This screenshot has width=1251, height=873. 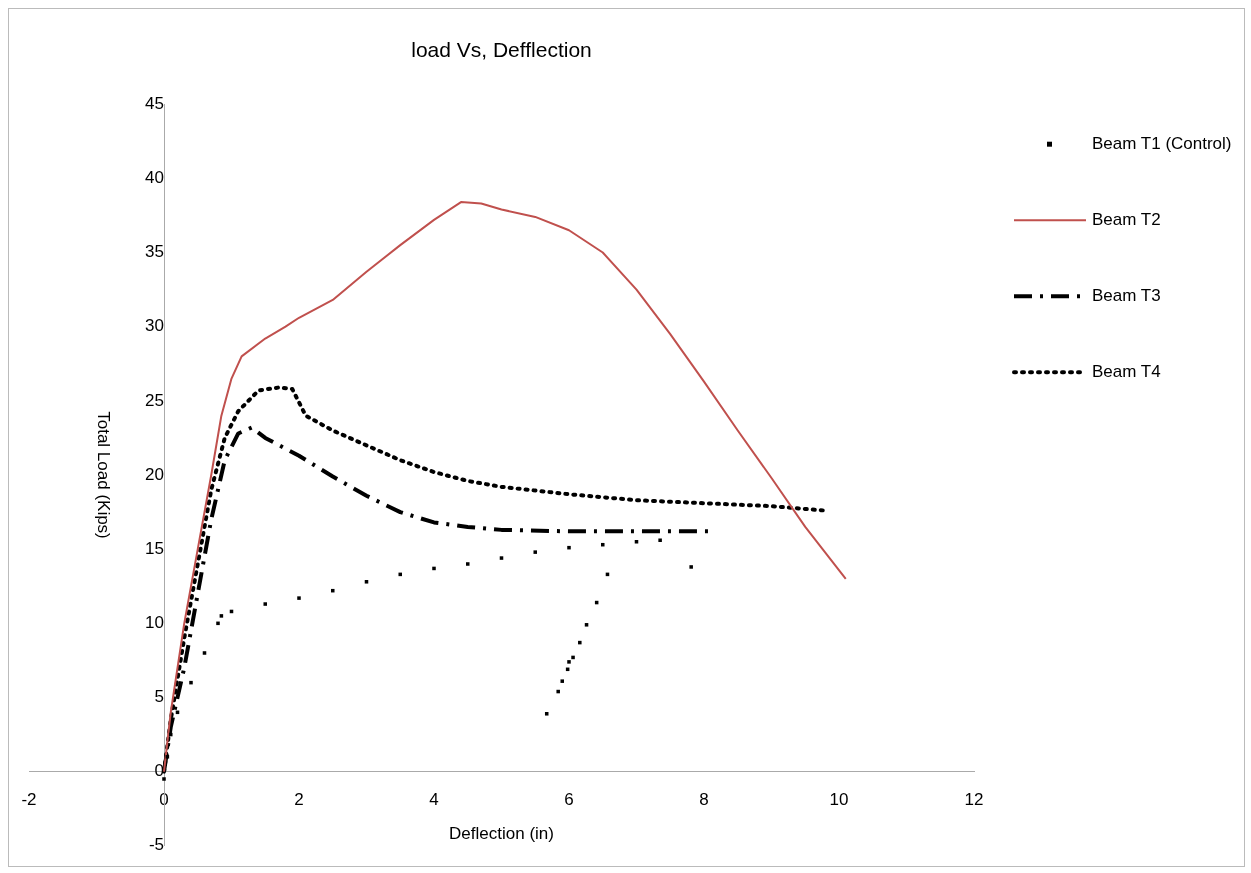 I want to click on x-tick-label: 12, so click(x=974, y=799).